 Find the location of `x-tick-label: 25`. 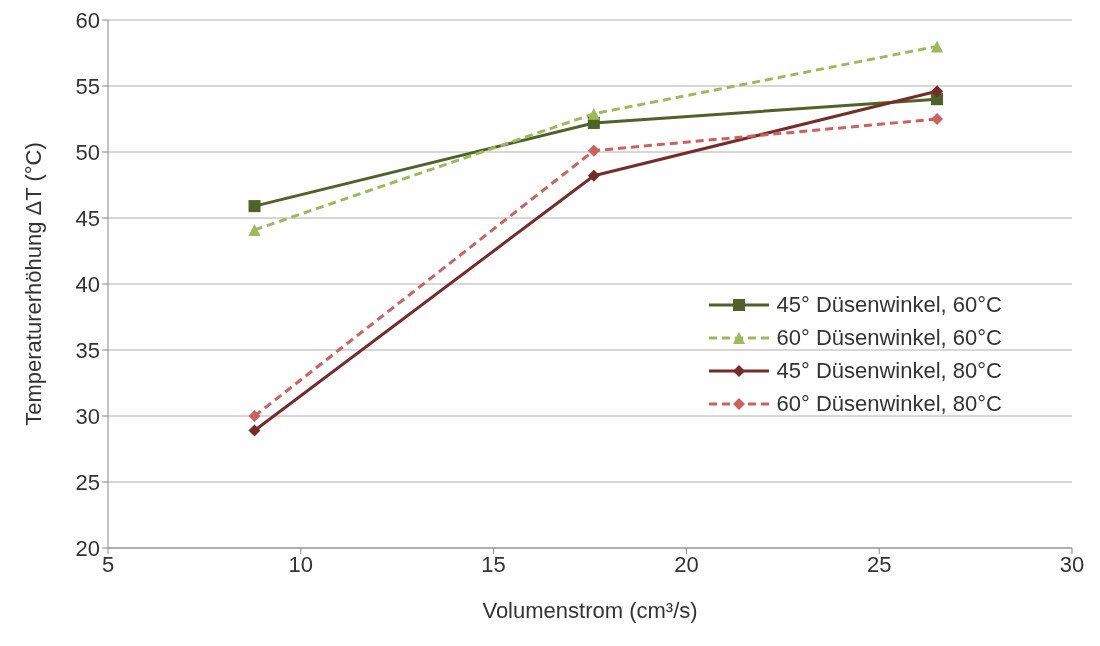

x-tick-label: 25 is located at coordinates (879, 564).